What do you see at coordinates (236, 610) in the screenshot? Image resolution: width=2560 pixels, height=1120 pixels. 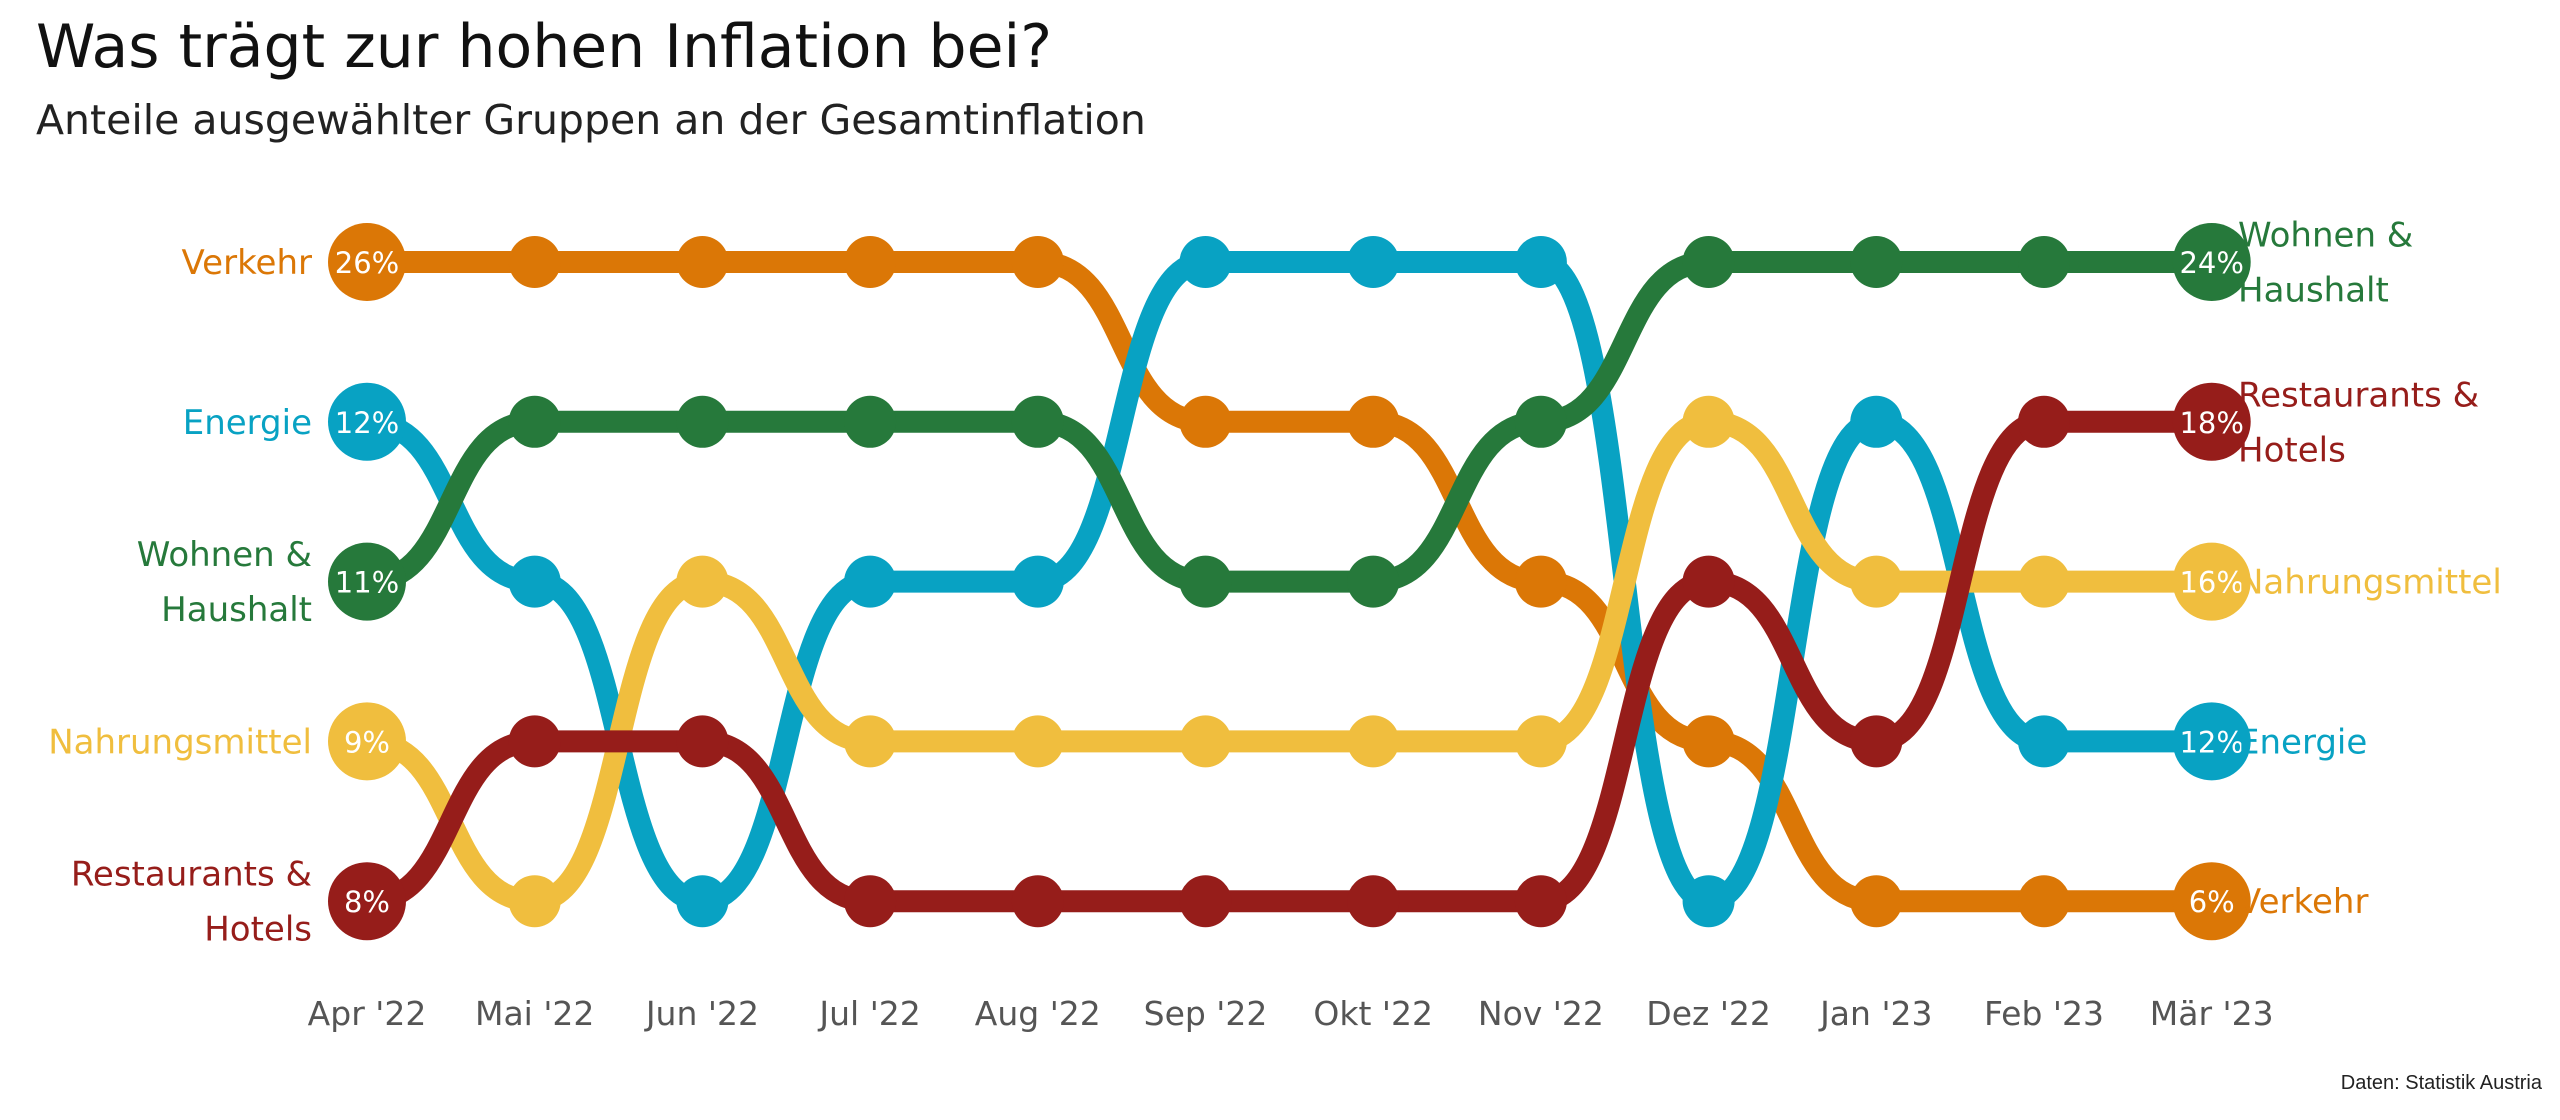 I see `series-label-left: Haushalt` at bounding box center [236, 610].